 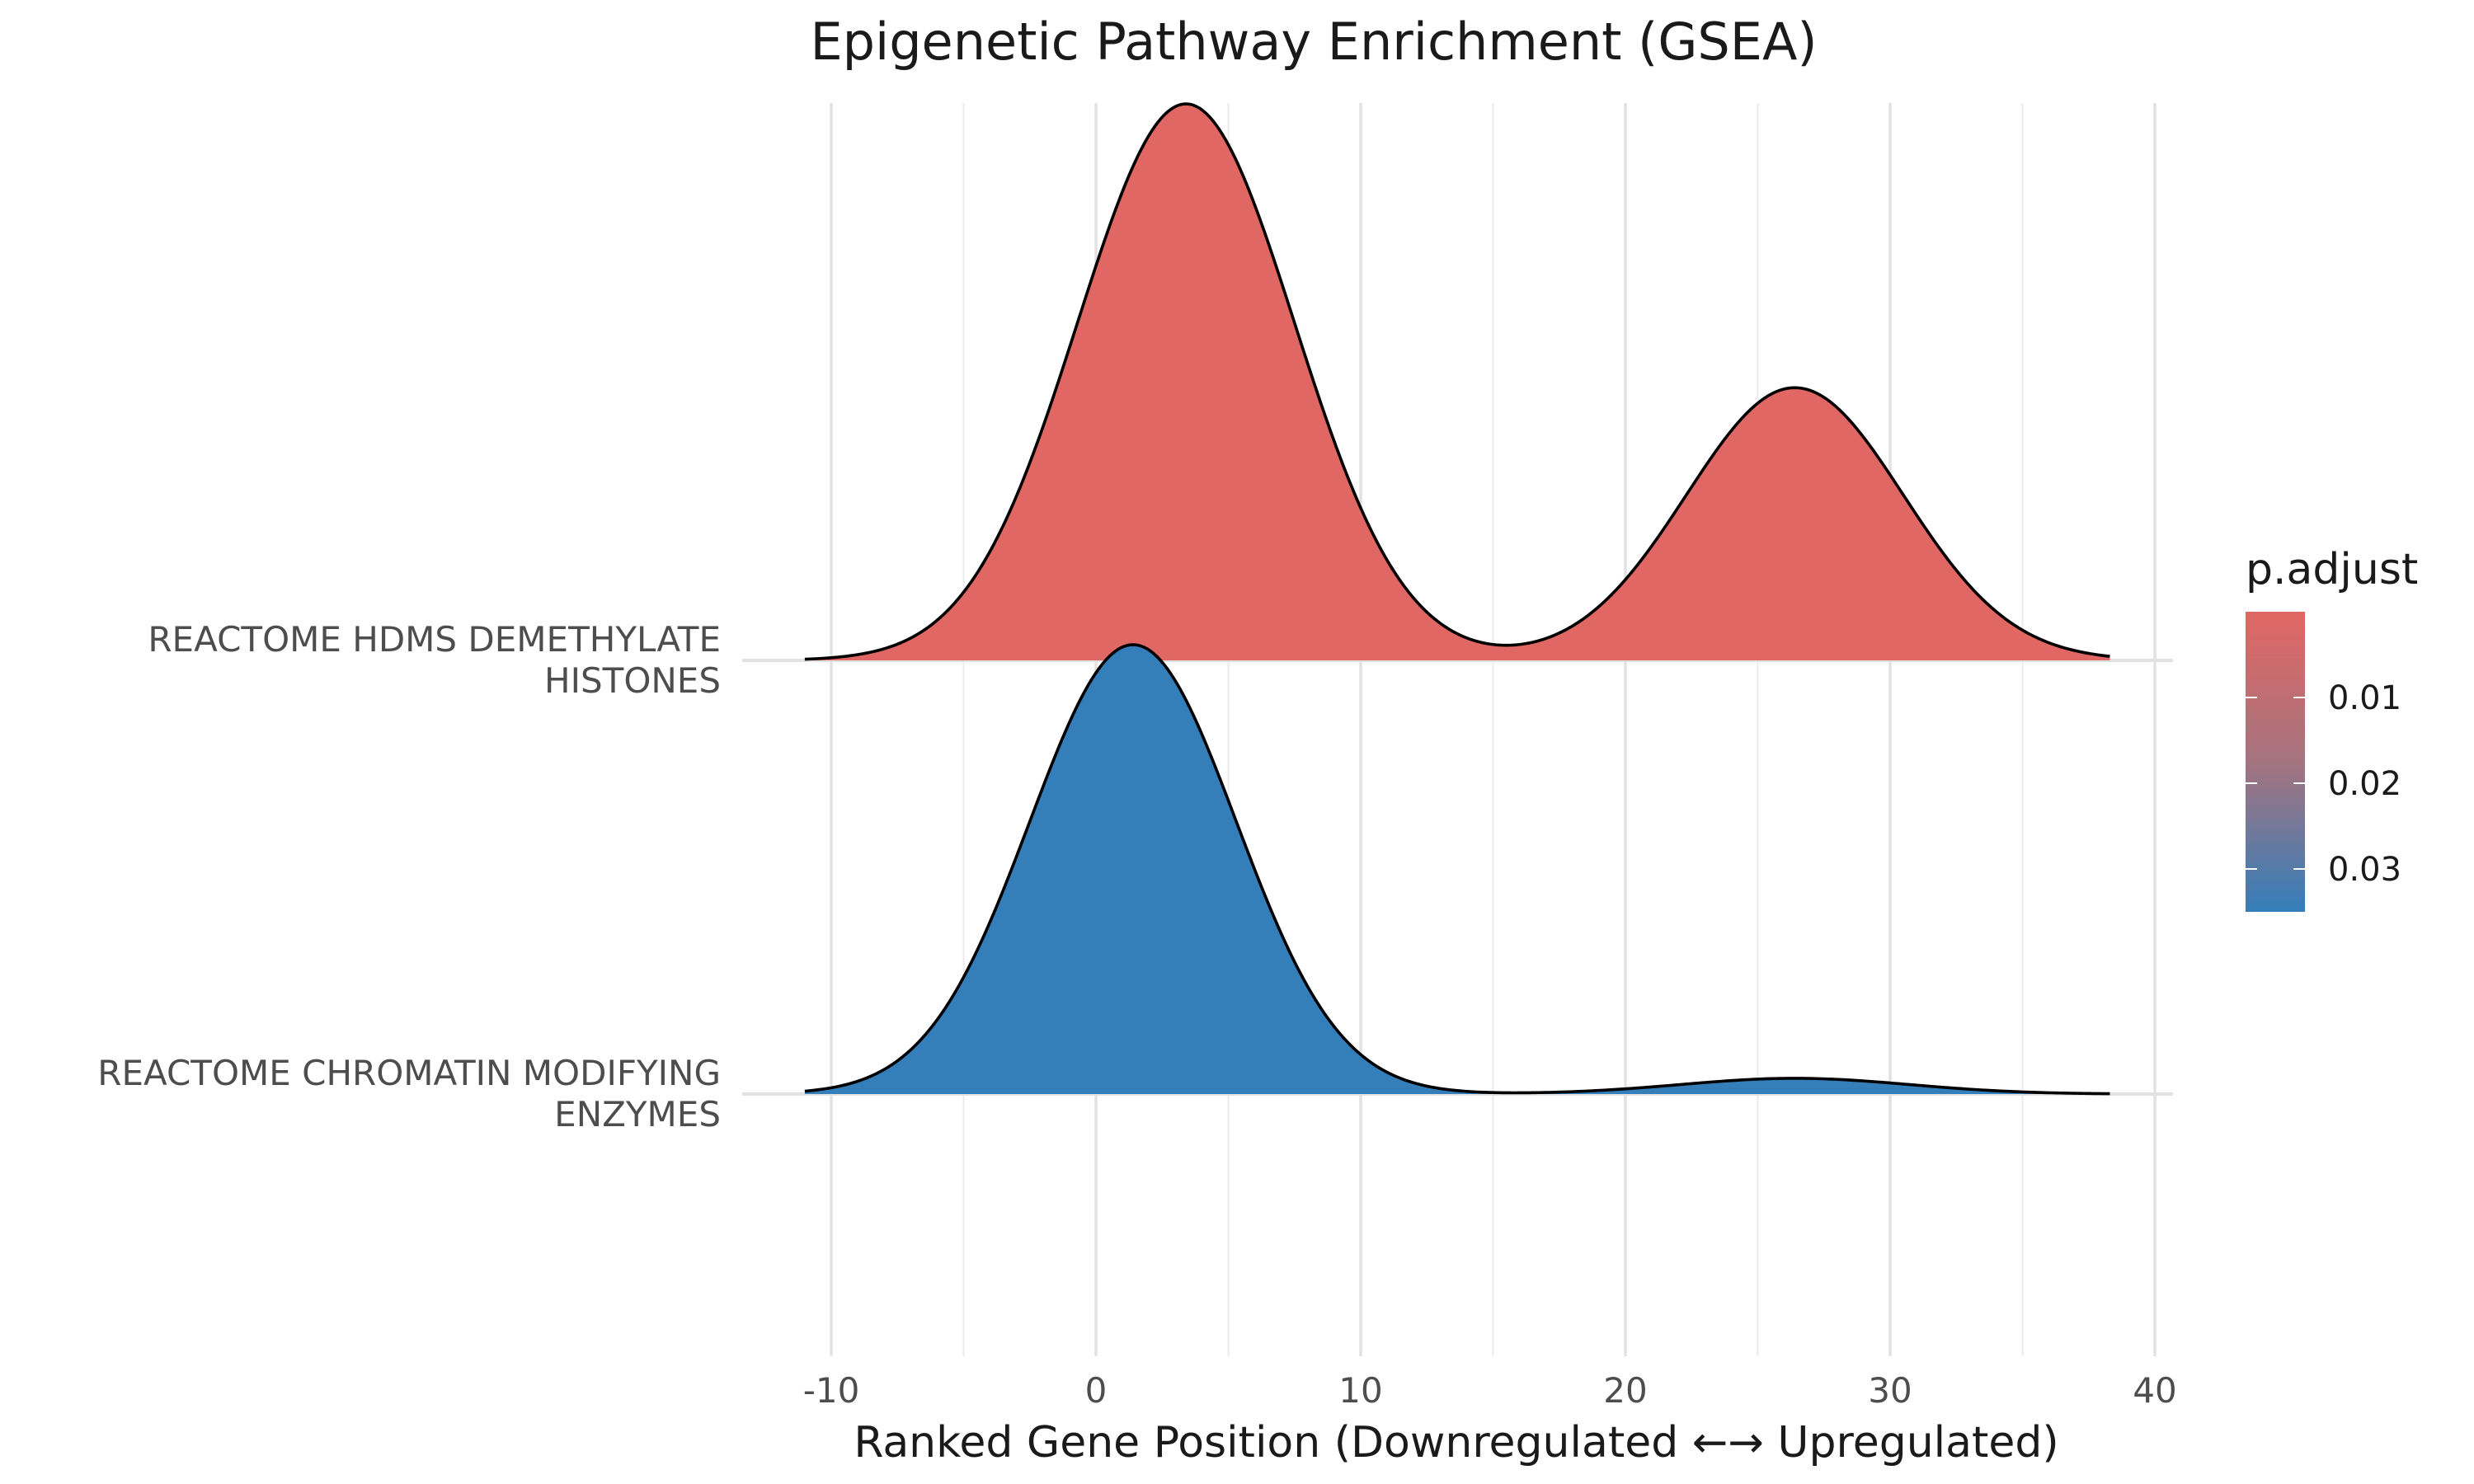 What do you see at coordinates (409, 1093) in the screenshot?
I see `y-tick-label: REACTOME CHROMATIN MODIFYING ENZYMES` at bounding box center [409, 1093].